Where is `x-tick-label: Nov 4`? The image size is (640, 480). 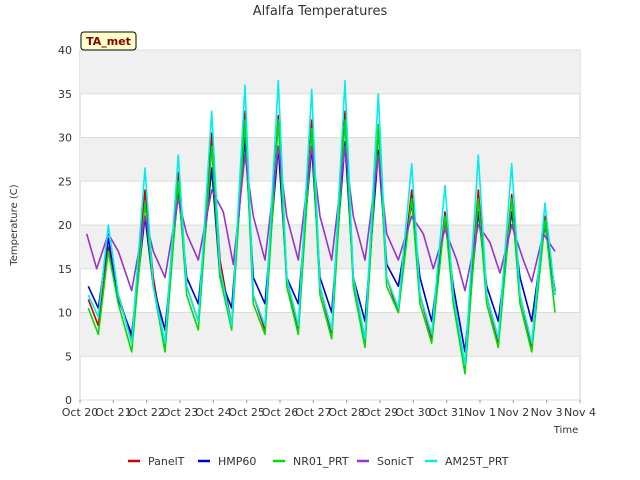
x-tick-label: Nov 4 is located at coordinates (580, 412).